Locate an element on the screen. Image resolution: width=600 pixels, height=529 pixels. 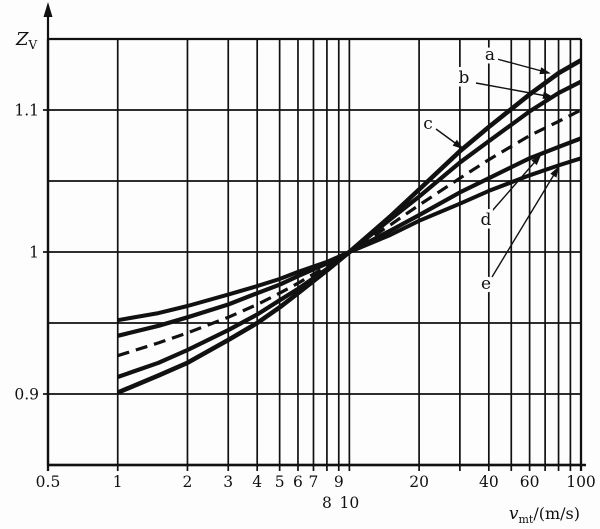
curve-label-b: b is located at coordinates (464, 78).